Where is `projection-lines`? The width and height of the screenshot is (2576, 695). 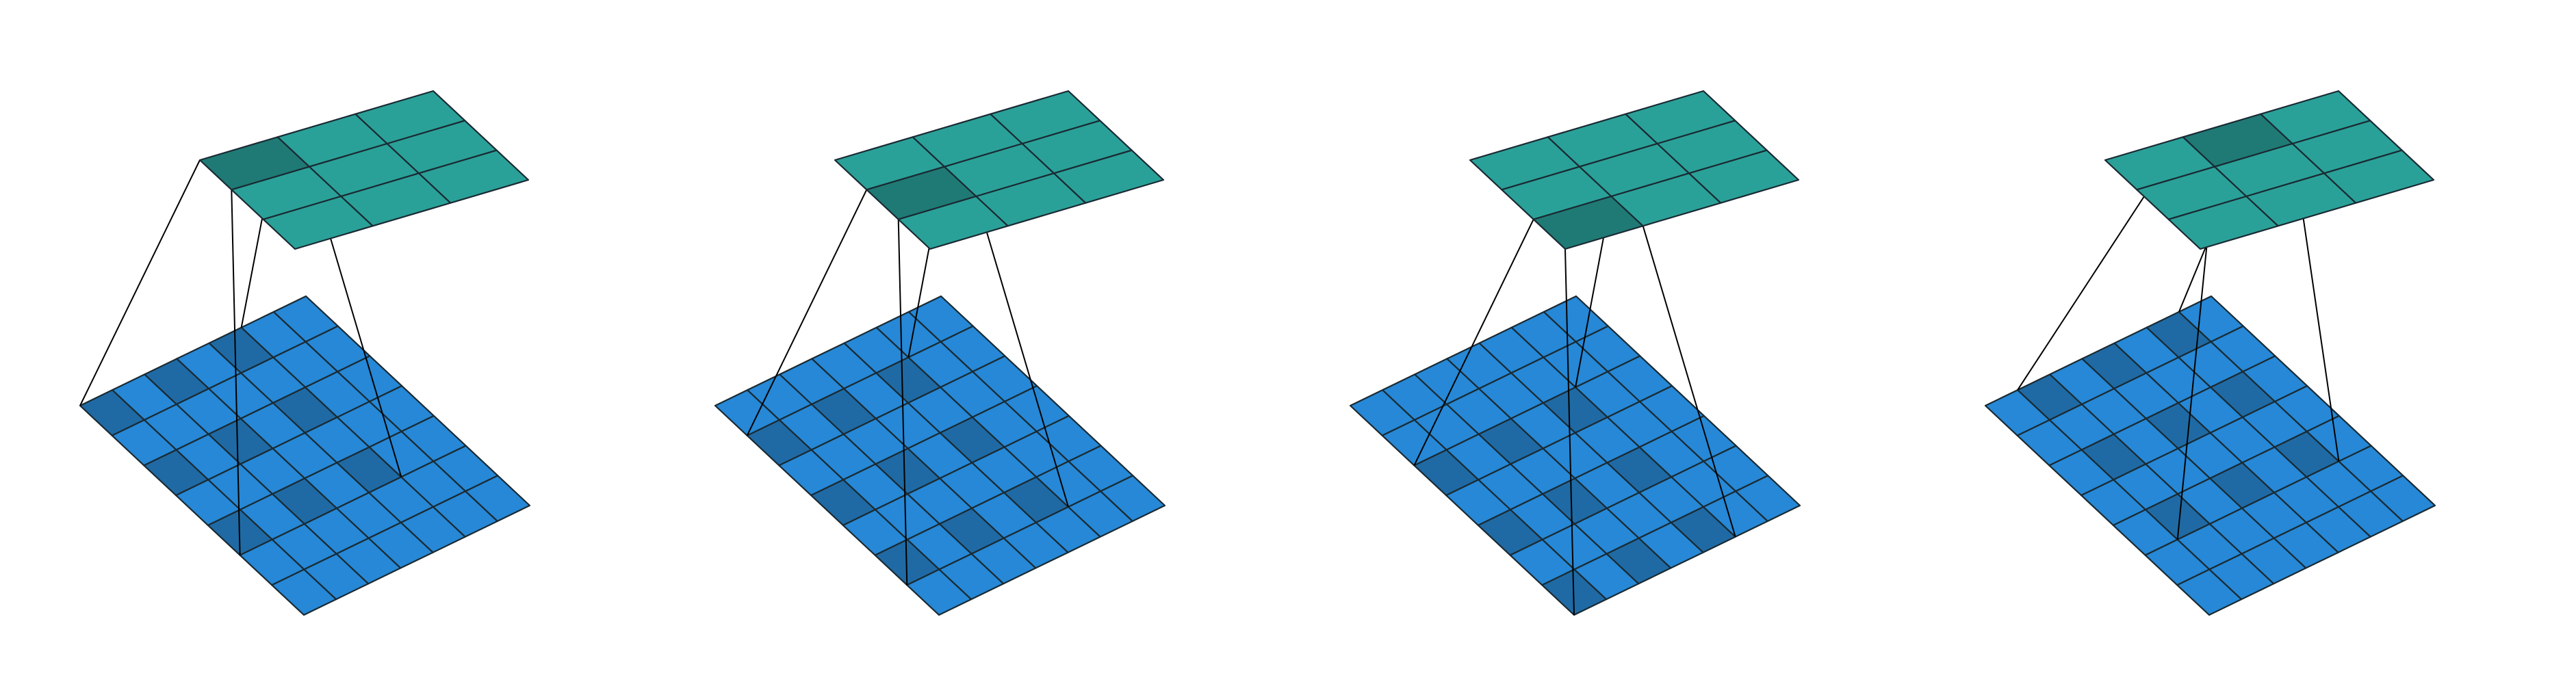 projection-lines is located at coordinates (1574, 406).